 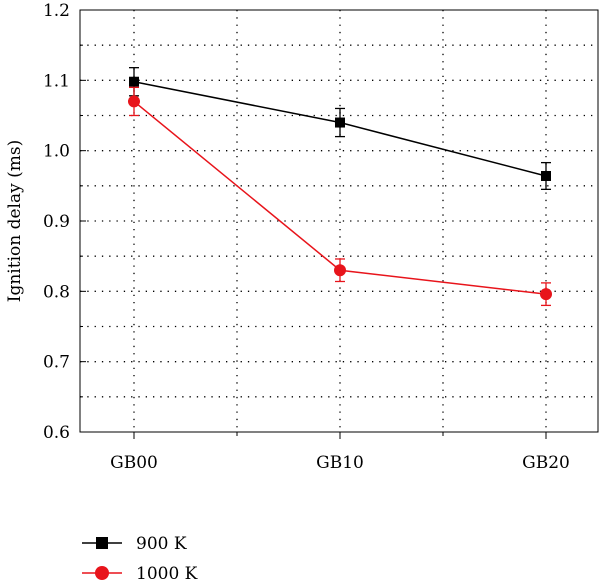 What do you see at coordinates (140, 557) in the screenshot?
I see `legend: 900 K 1000 K` at bounding box center [140, 557].